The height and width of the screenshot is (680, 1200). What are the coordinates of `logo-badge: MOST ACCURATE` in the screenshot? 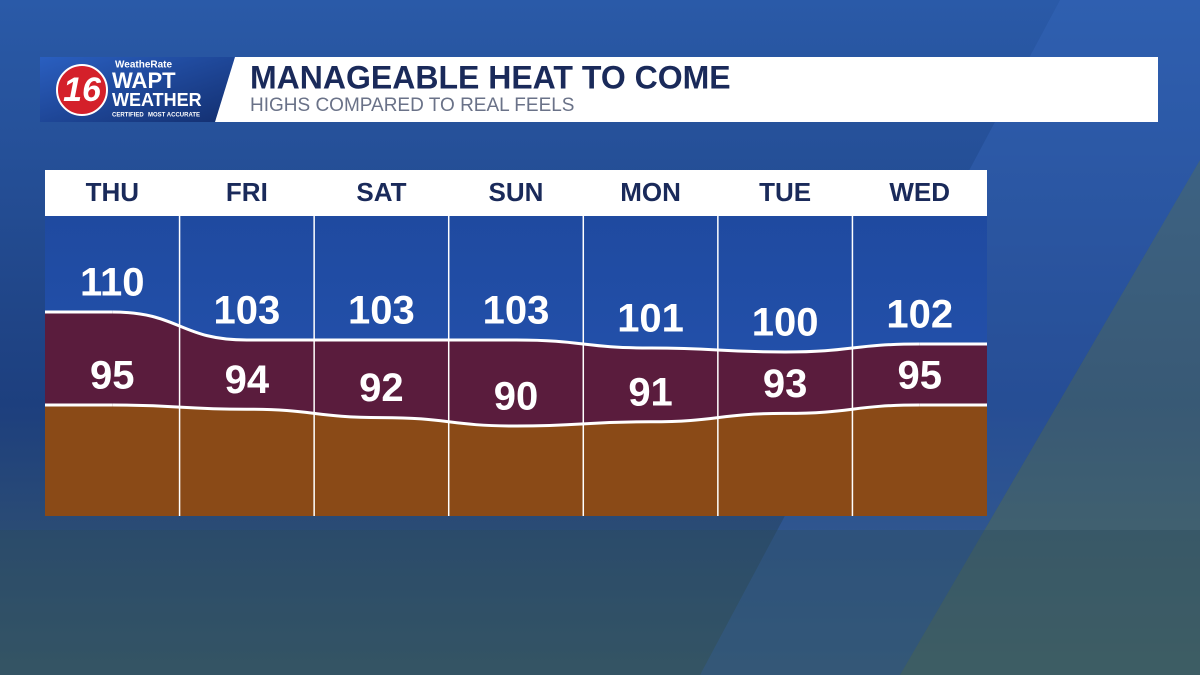 It's located at (174, 116).